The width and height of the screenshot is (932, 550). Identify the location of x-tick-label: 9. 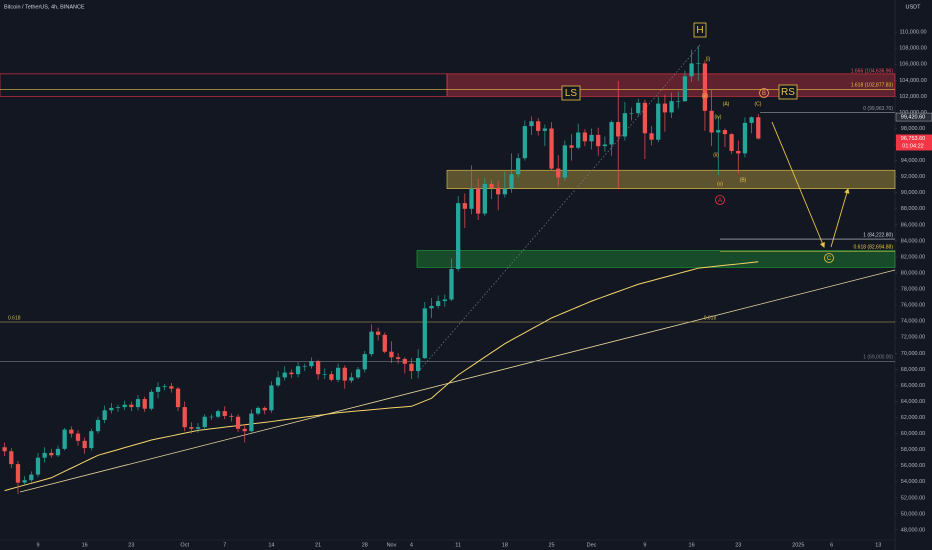
(644, 545).